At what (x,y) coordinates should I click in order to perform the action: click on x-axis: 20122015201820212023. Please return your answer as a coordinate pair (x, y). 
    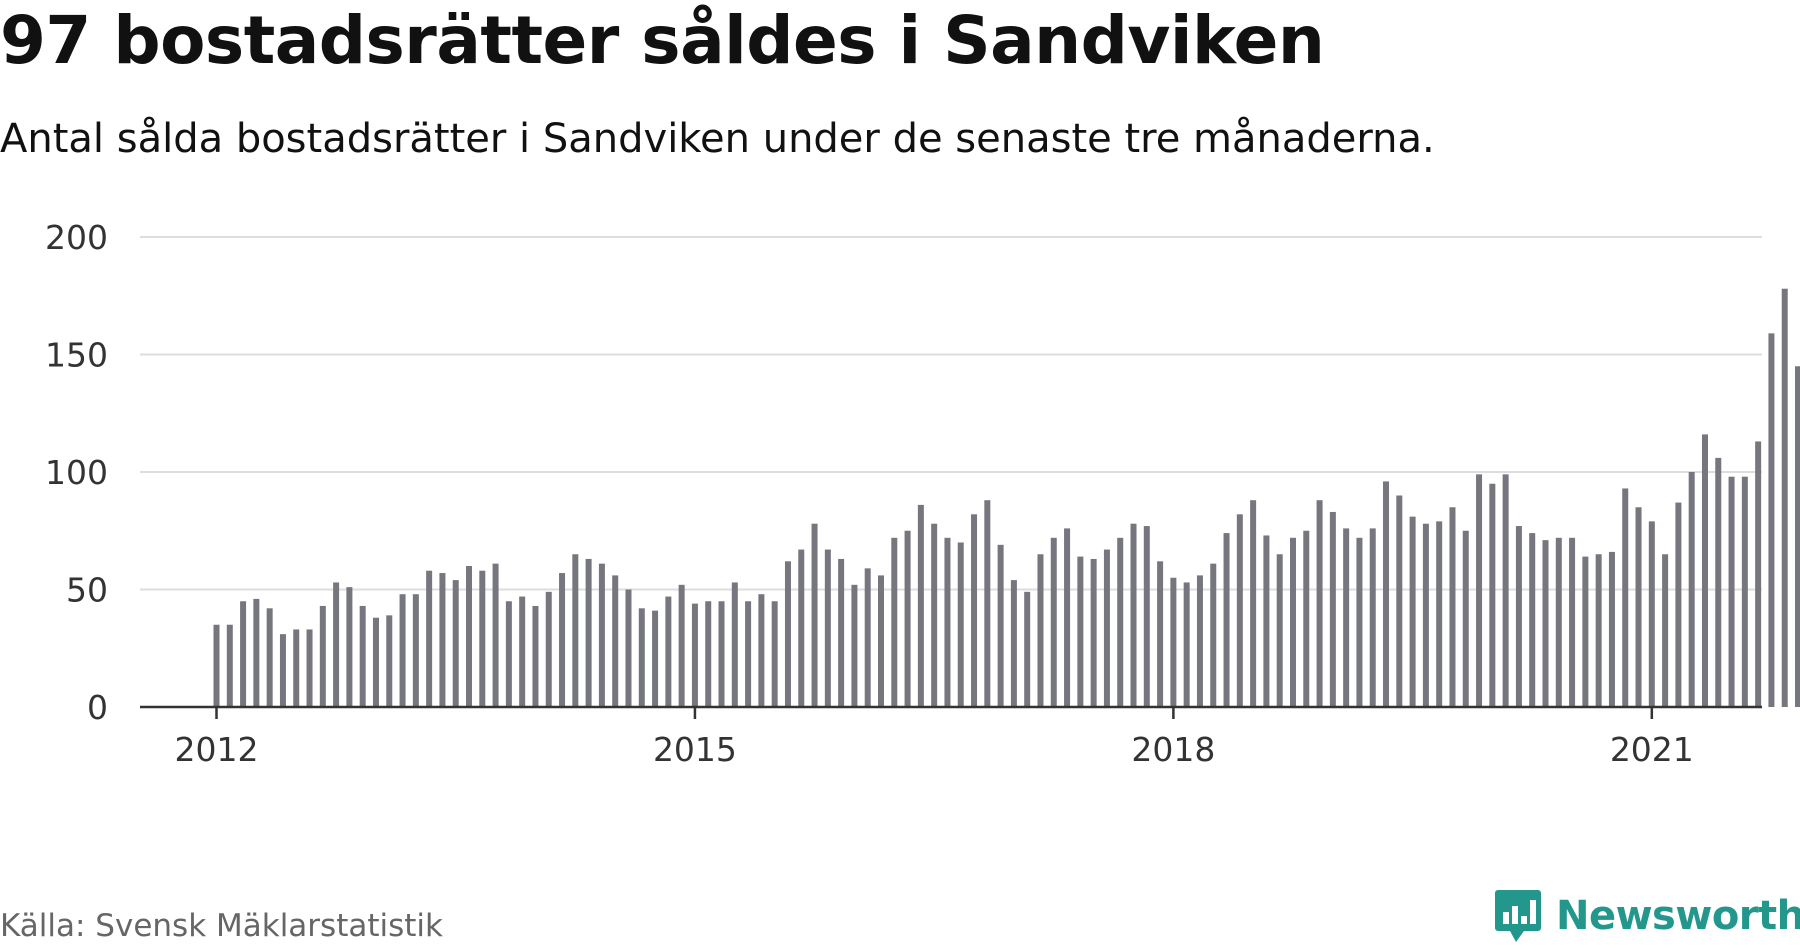
    Looking at the image, I should click on (951, 737).